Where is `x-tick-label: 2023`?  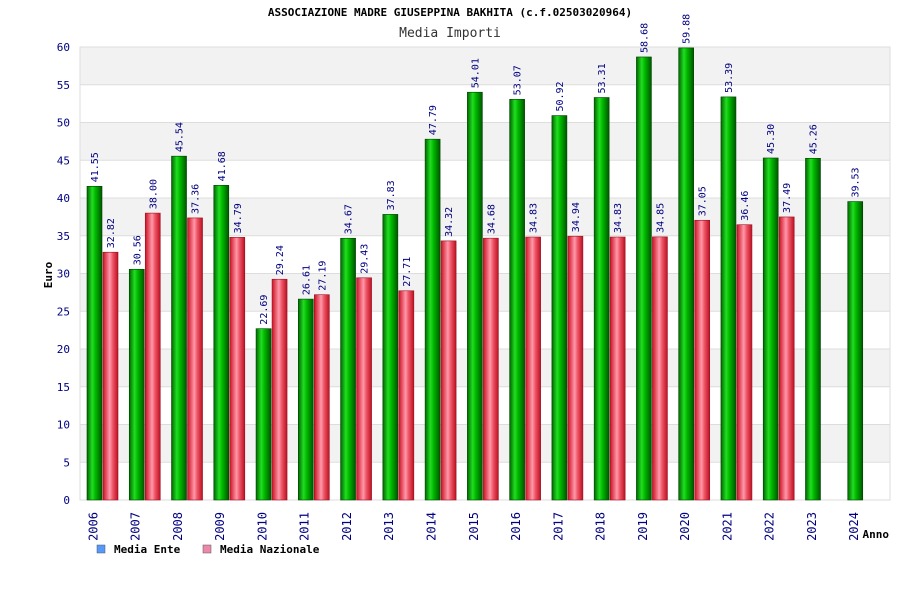 x-tick-label: 2023 is located at coordinates (812, 526).